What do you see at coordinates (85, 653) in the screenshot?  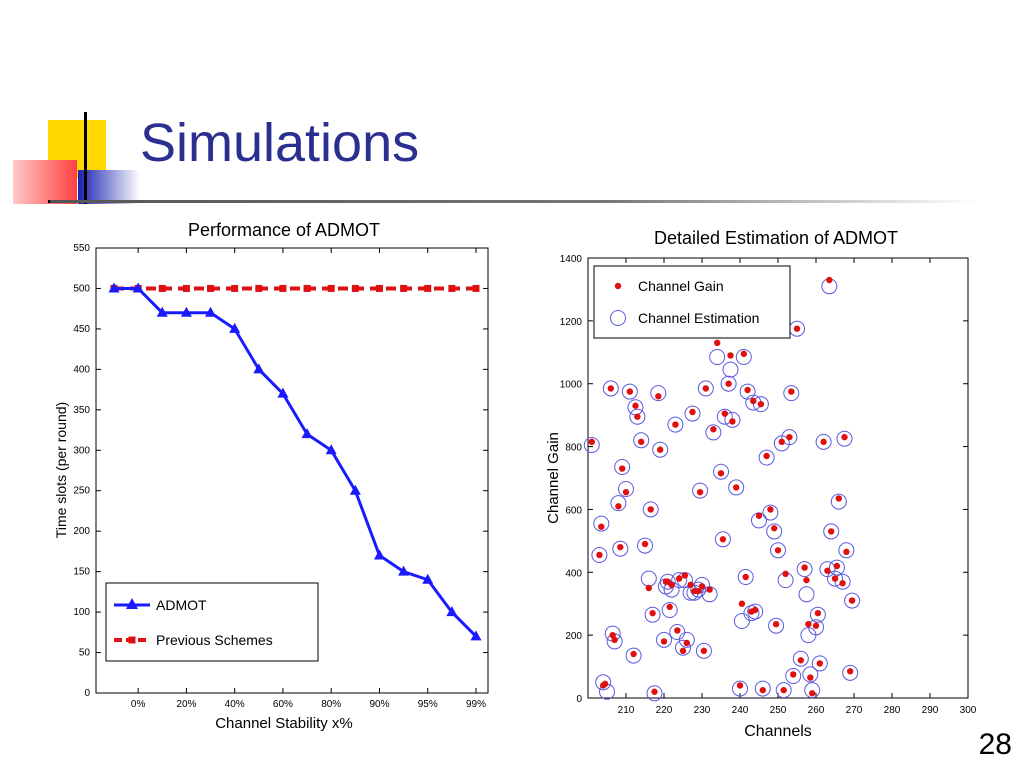 I see `y-tick-label: 50` at bounding box center [85, 653].